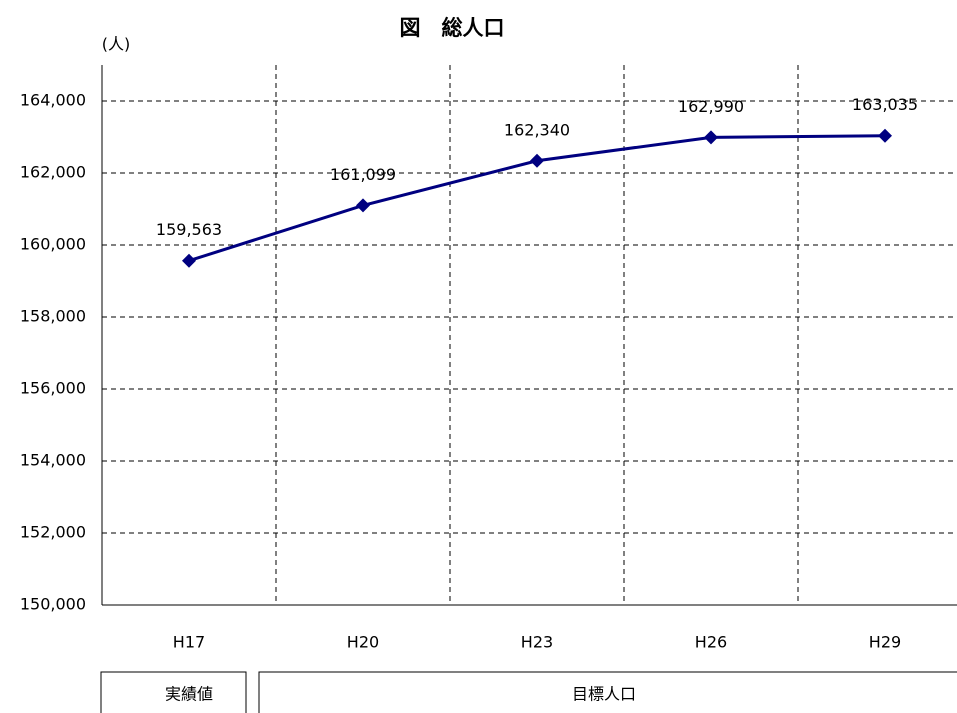 The height and width of the screenshot is (713, 957). Describe the element at coordinates (53, 460) in the screenshot. I see `y-tick-label: 154,000` at that location.